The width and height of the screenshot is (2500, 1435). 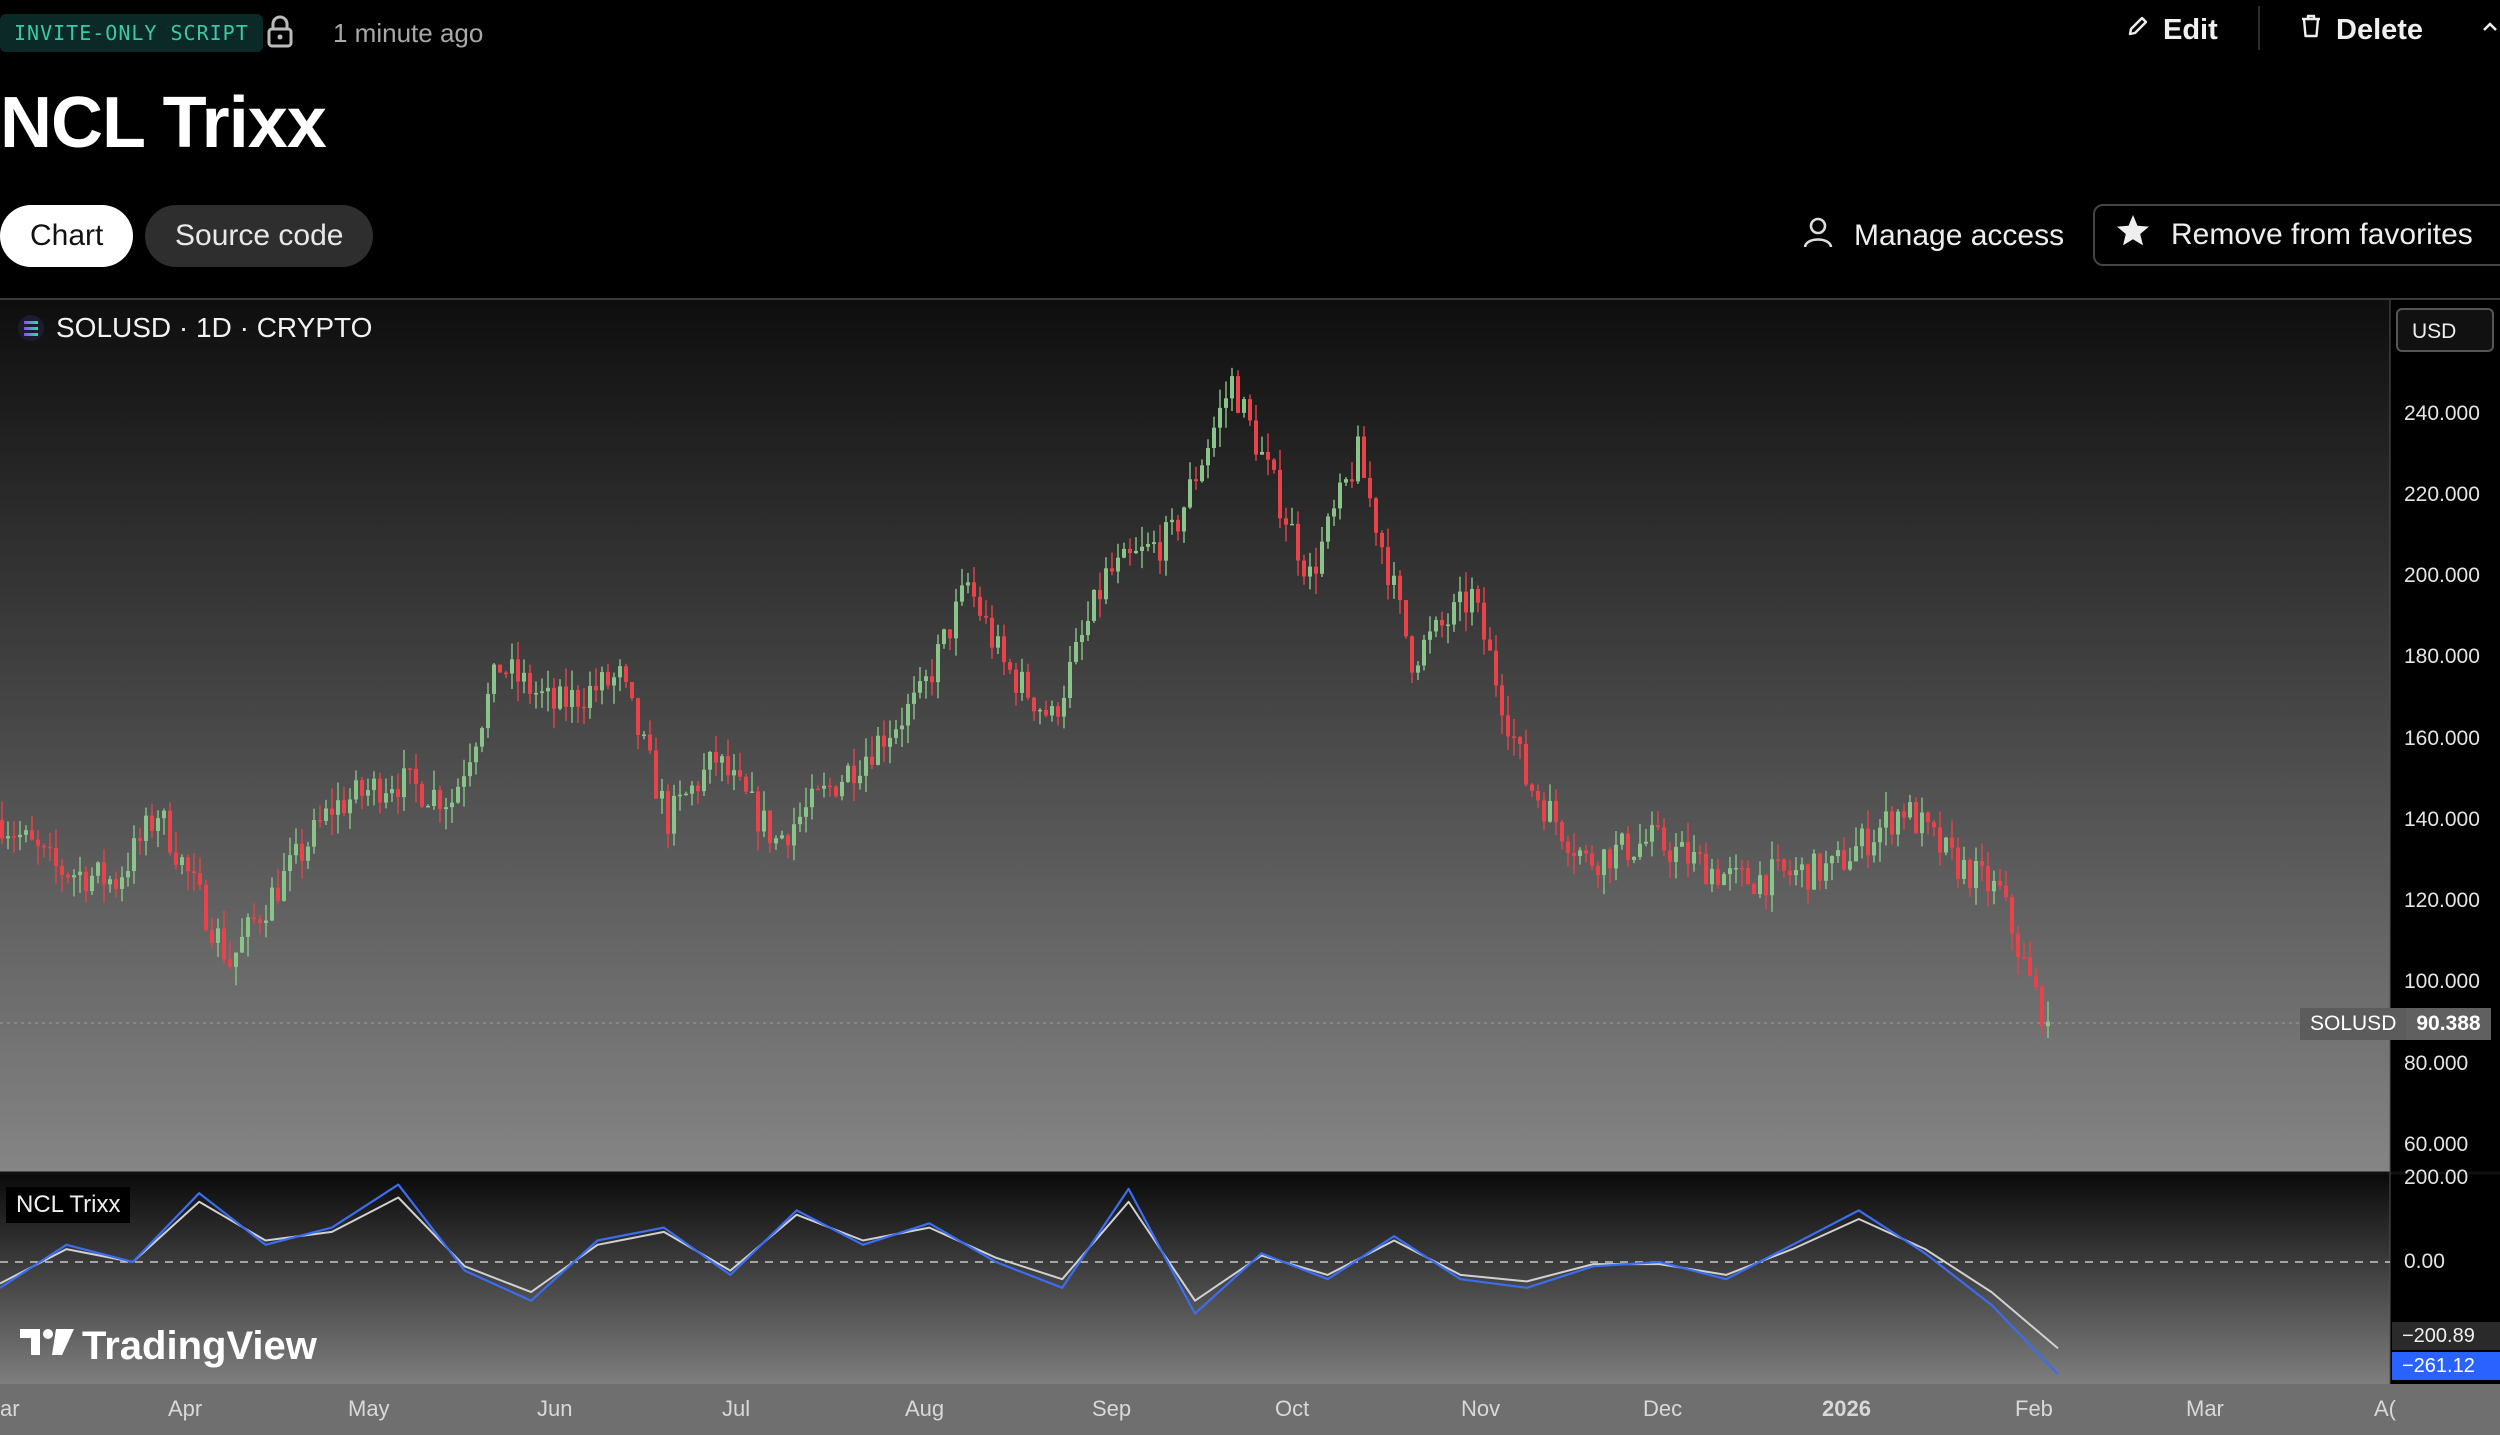 I want to click on x-tick: Feb, so click(x=2034, y=1408).